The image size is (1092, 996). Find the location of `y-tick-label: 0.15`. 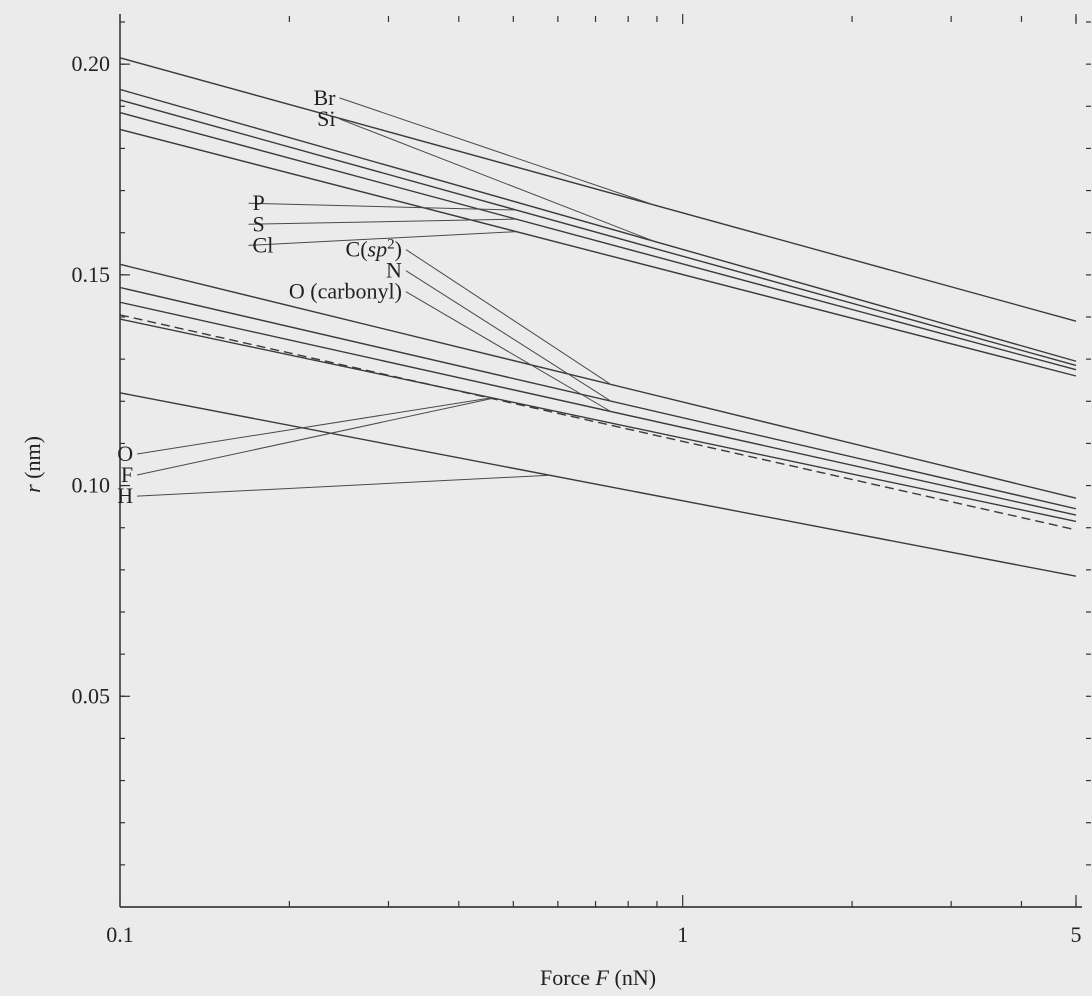

y-tick-label: 0.15 is located at coordinates (91, 274).